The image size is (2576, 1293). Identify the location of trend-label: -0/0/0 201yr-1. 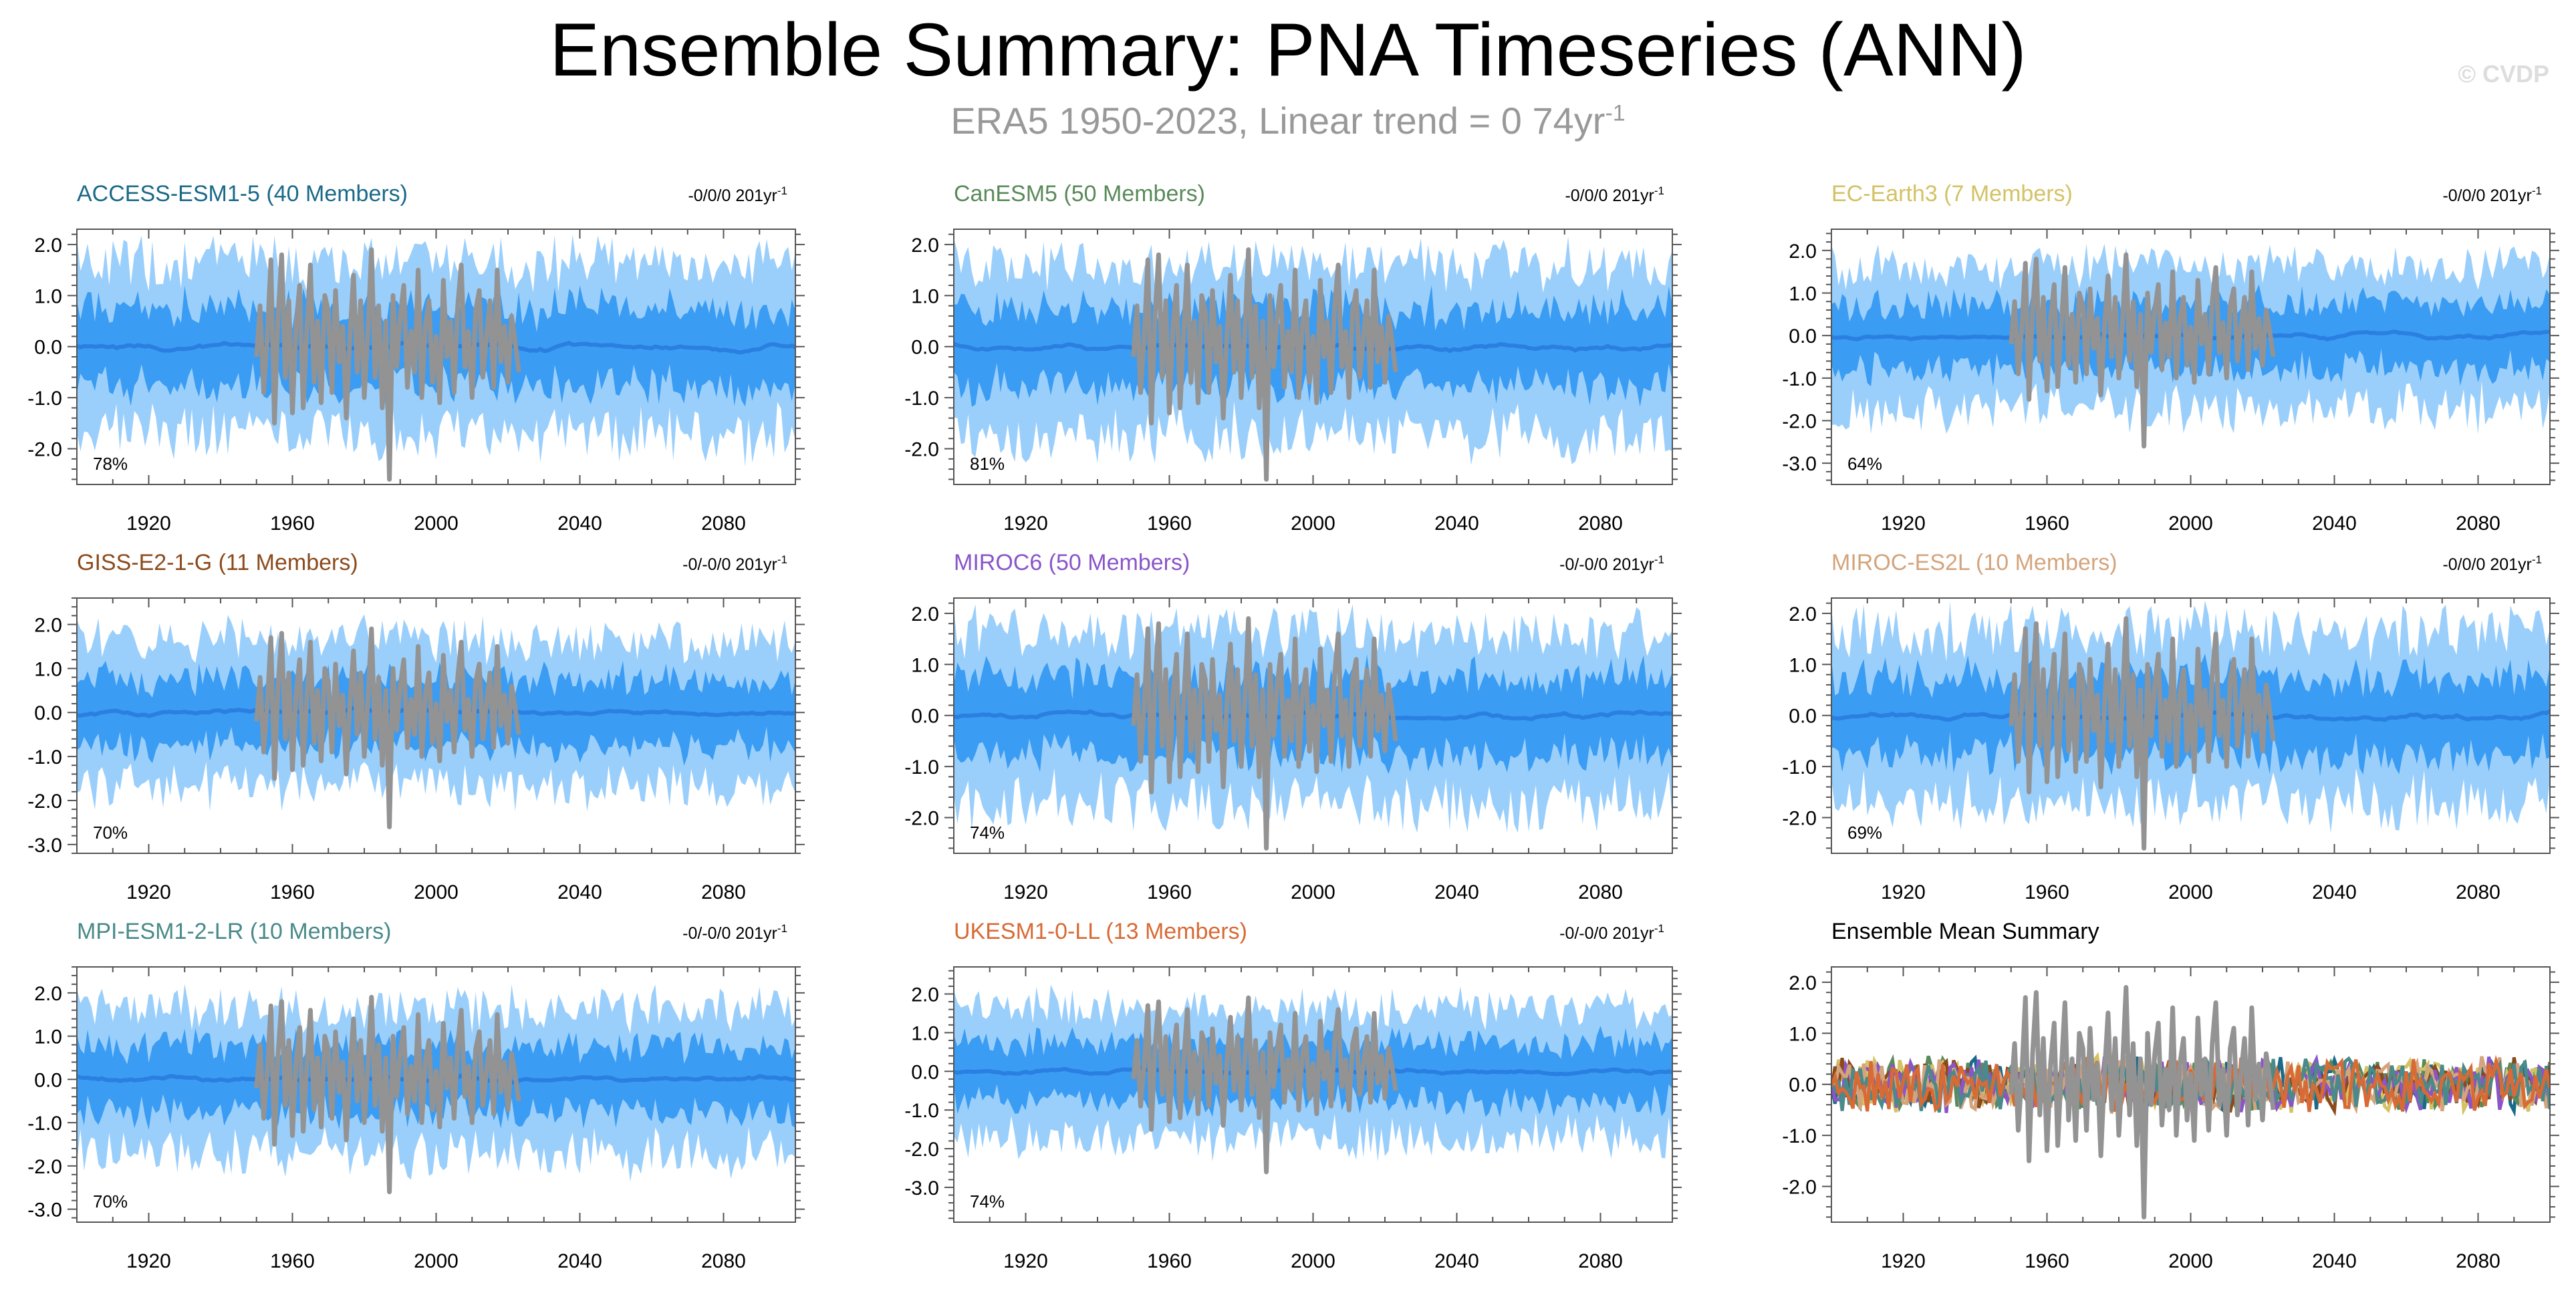
(737, 194).